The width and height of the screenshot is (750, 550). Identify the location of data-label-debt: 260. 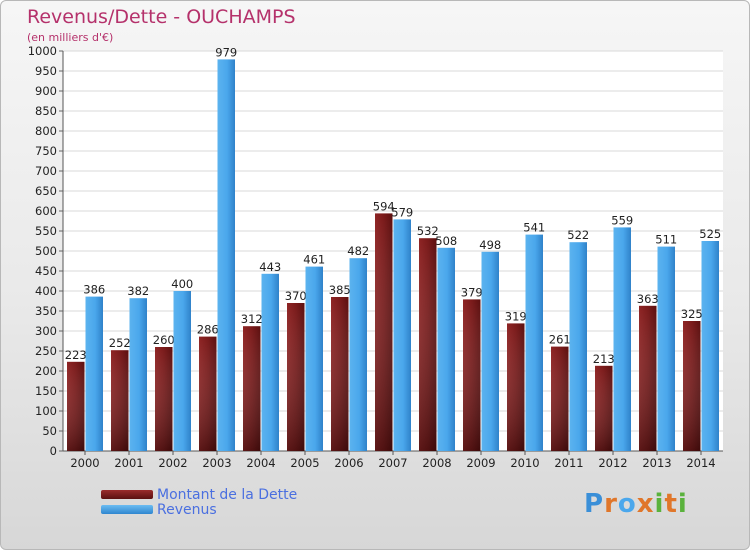
(164, 340).